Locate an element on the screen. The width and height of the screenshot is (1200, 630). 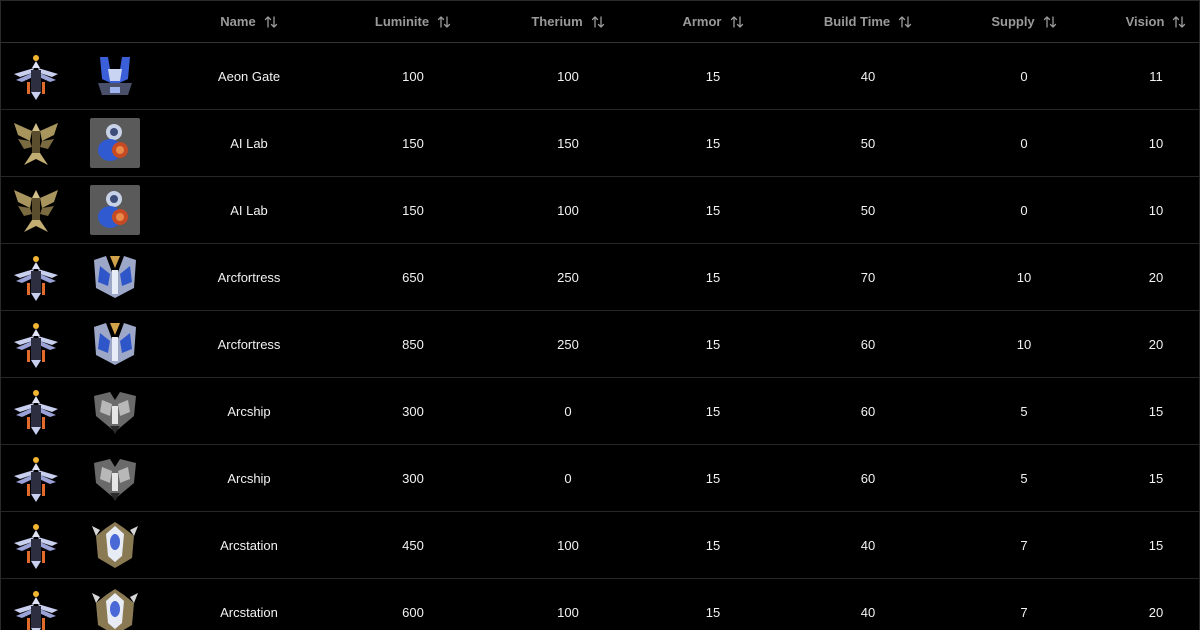
cell-supply: 10 is located at coordinates (1024, 344).